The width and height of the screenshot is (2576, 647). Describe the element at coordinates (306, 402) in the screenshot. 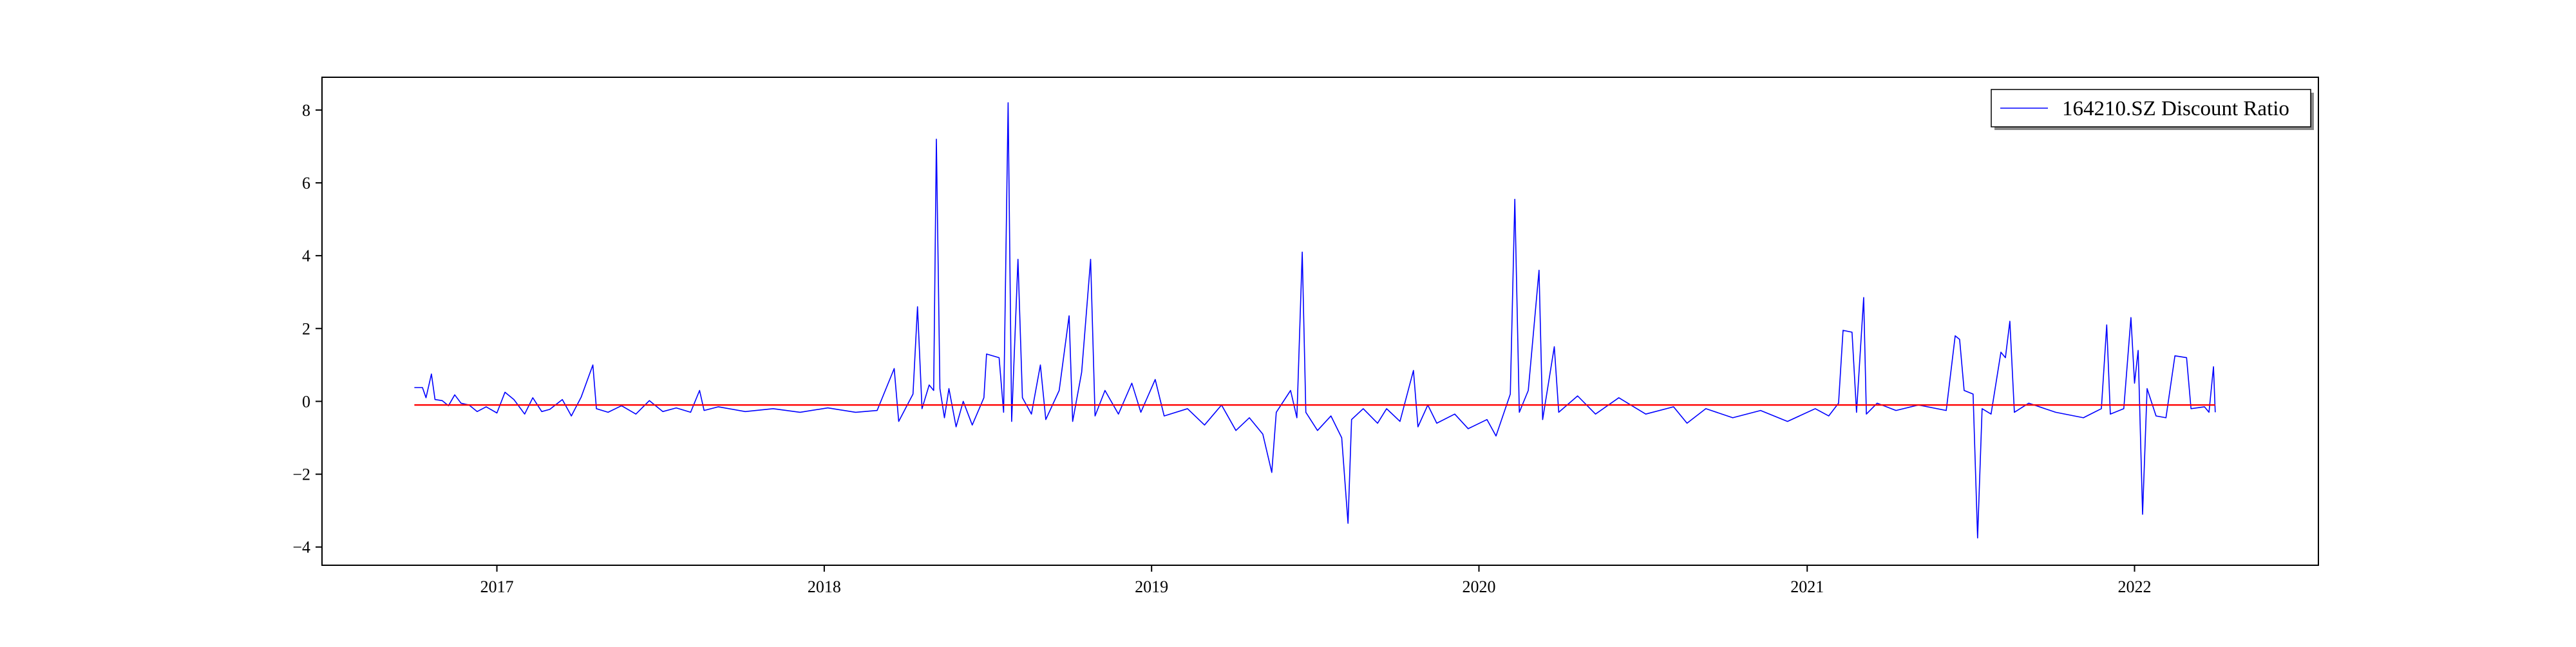

I see `y-tick-label-0: 0` at that location.